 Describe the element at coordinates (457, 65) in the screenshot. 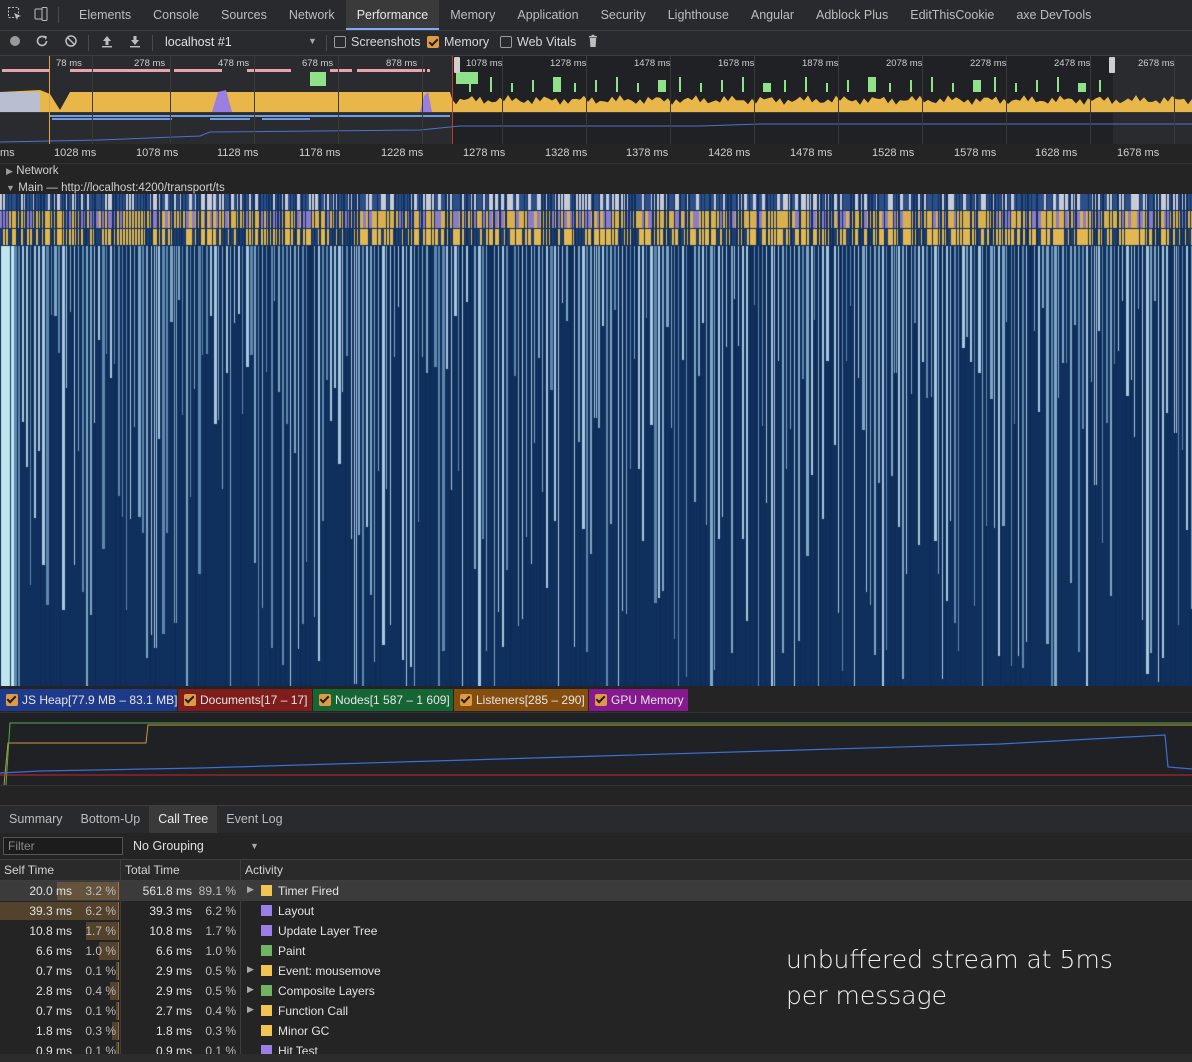

I see `selection-left-handle` at that location.